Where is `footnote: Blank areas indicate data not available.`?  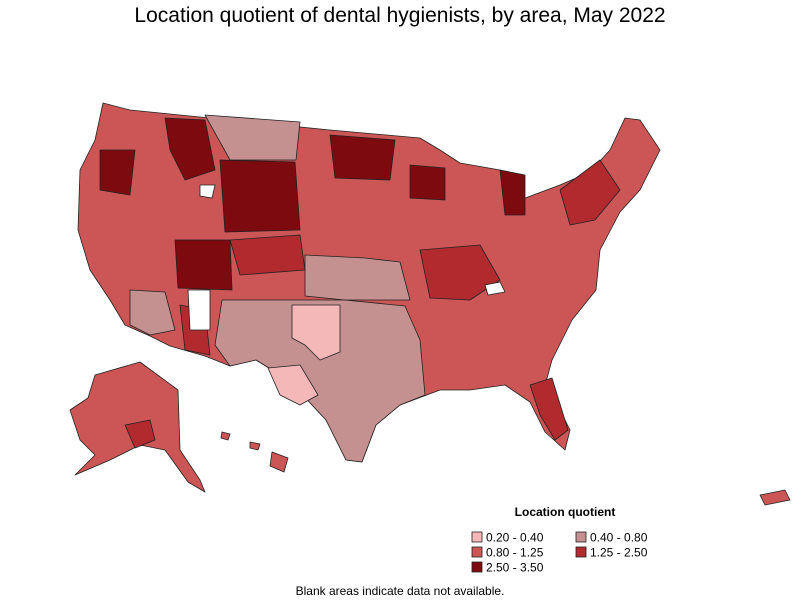
footnote: Blank areas indicate data not available. is located at coordinates (400, 591).